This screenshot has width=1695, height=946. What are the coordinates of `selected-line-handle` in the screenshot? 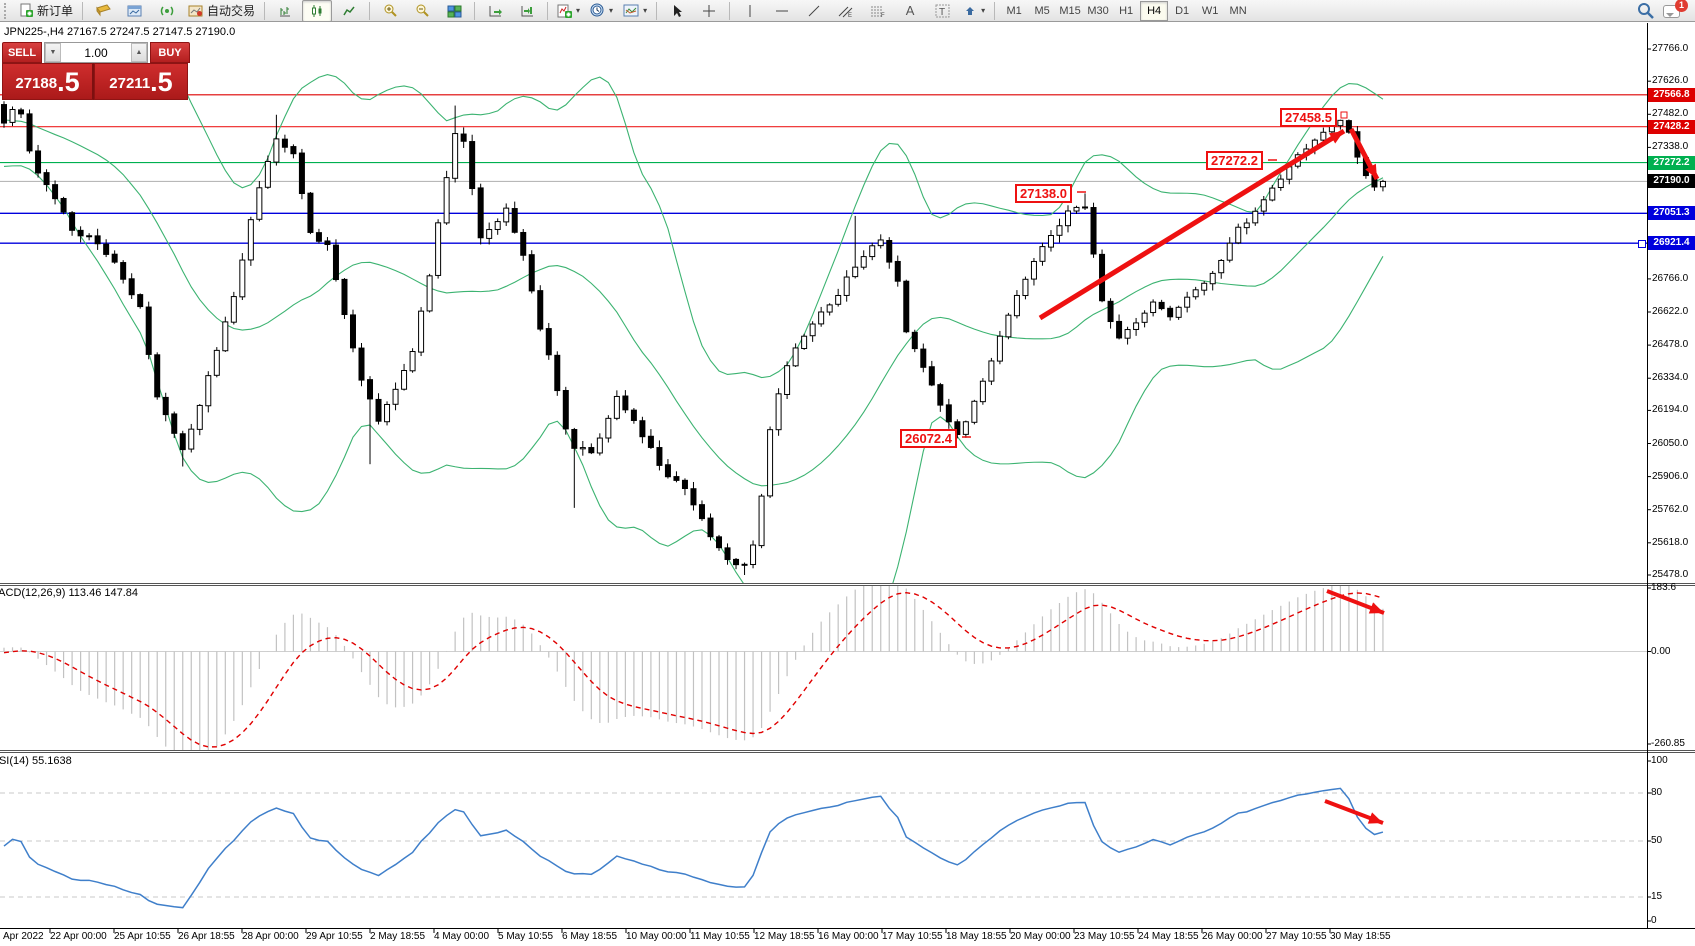 It's located at (1642, 244).